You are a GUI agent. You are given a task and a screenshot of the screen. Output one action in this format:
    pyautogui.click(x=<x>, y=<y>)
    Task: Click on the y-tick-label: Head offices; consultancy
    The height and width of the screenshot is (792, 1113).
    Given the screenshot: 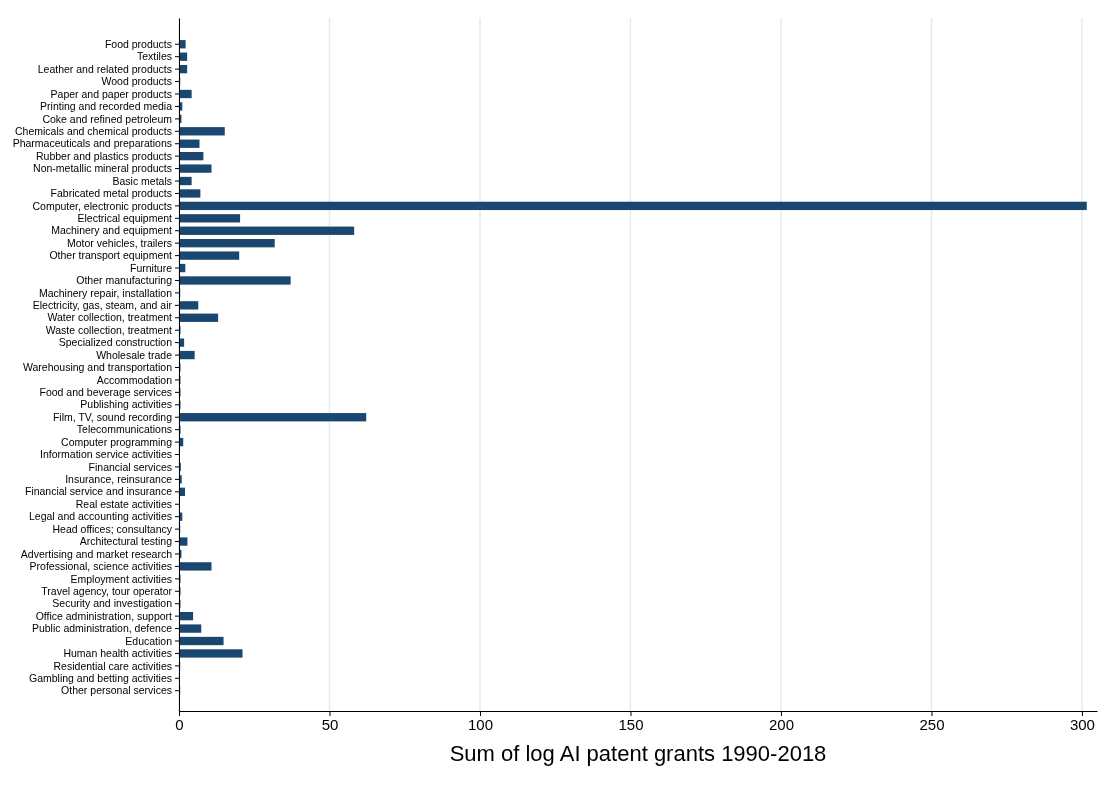 What is the action you would take?
    pyautogui.click(x=112, y=528)
    